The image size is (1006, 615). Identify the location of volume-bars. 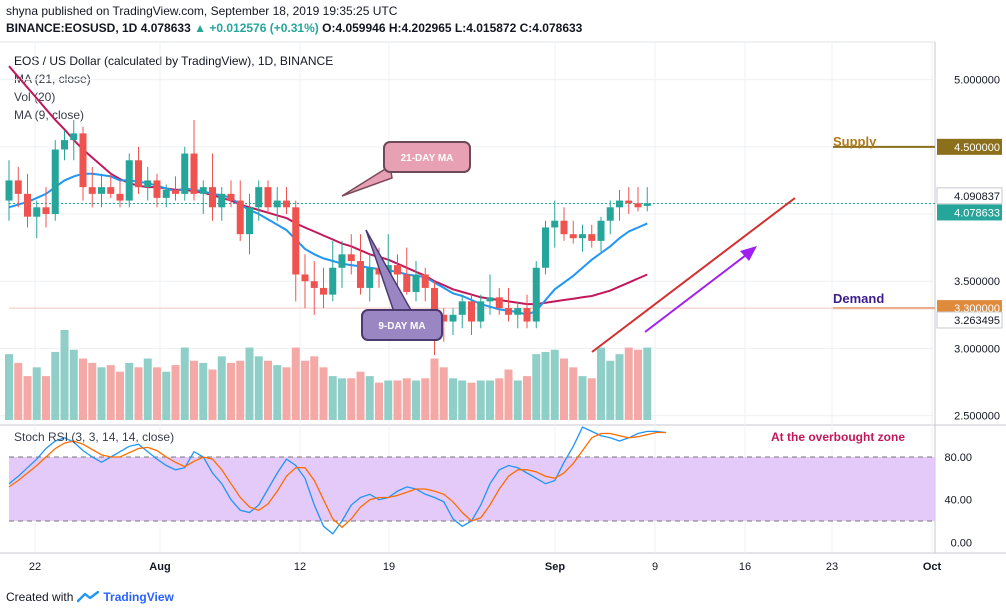
(328, 375).